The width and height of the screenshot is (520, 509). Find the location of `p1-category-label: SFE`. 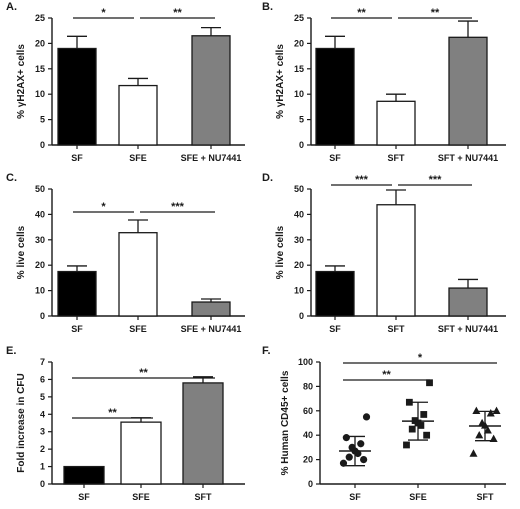

p1-category-label: SFE is located at coordinates (138, 158).